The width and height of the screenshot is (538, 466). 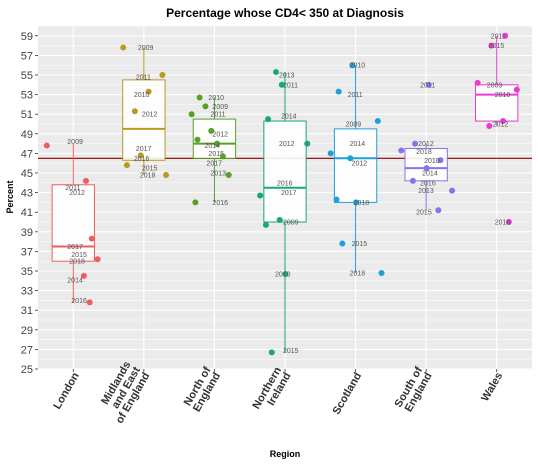 What do you see at coordinates (348, 394) in the screenshot?
I see `x-tick-label-line: Scotland` at bounding box center [348, 394].